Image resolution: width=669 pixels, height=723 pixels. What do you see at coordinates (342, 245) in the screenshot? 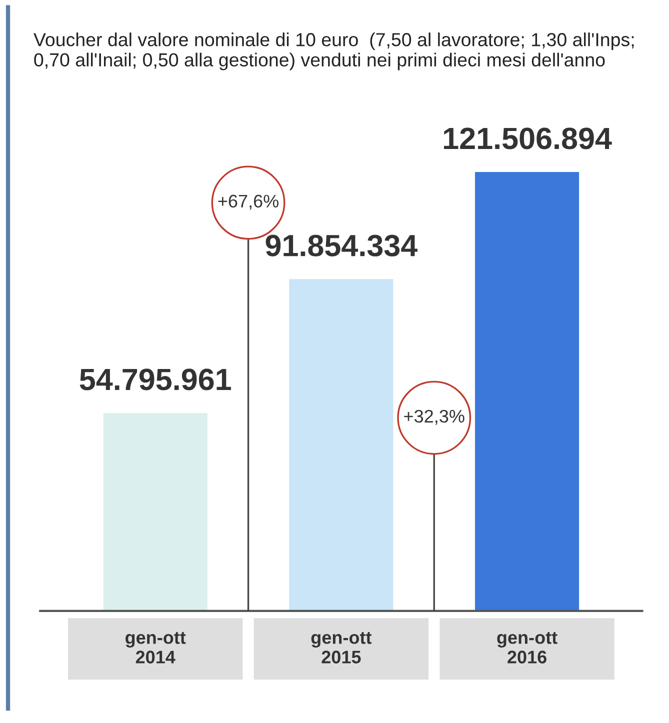
I see `data-label: 91.854.334` at bounding box center [342, 245].